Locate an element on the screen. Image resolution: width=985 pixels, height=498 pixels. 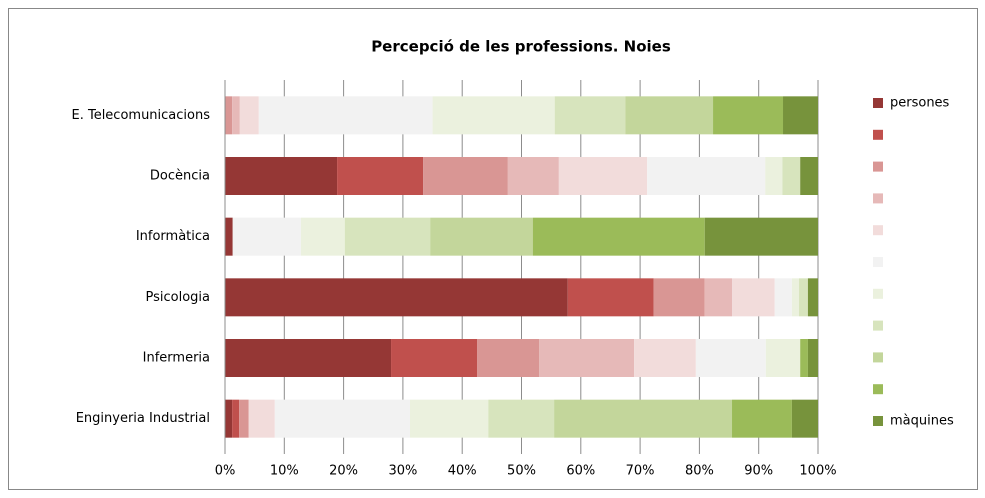
x-tick-label: 90% is located at coordinates (758, 471).